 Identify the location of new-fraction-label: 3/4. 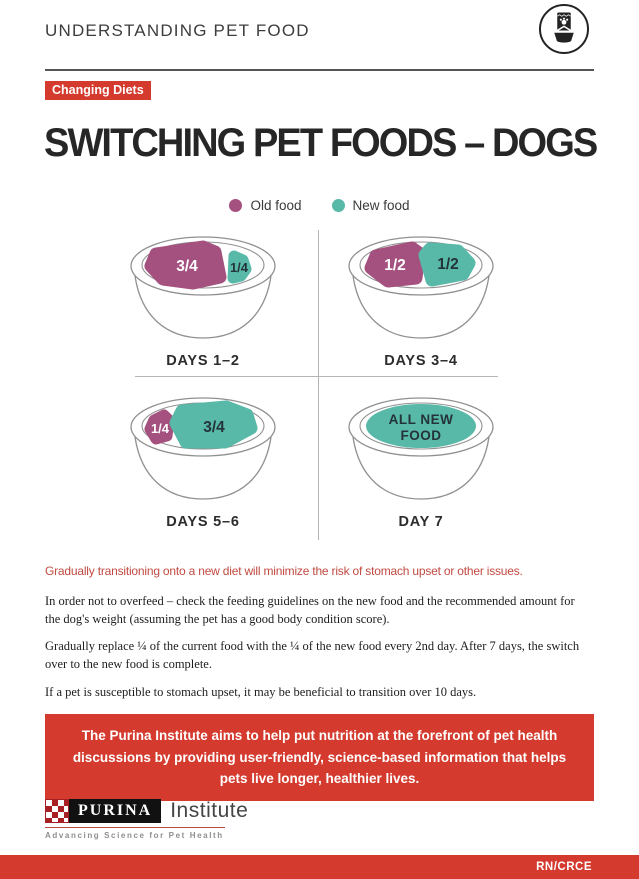
(214, 427).